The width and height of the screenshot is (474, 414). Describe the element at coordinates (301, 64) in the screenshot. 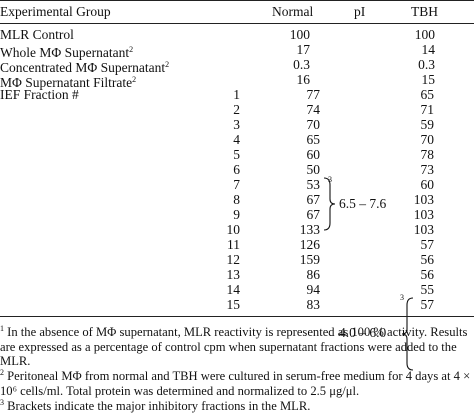

I see `row-normal-value: 0.3` at that location.